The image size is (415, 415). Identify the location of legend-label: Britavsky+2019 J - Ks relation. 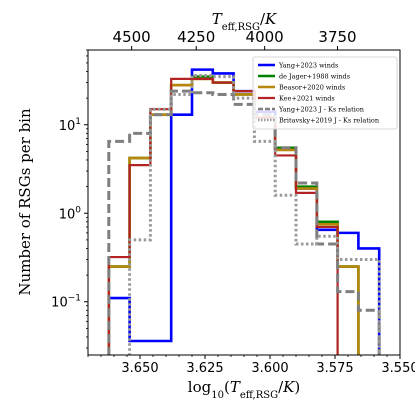
(329, 120).